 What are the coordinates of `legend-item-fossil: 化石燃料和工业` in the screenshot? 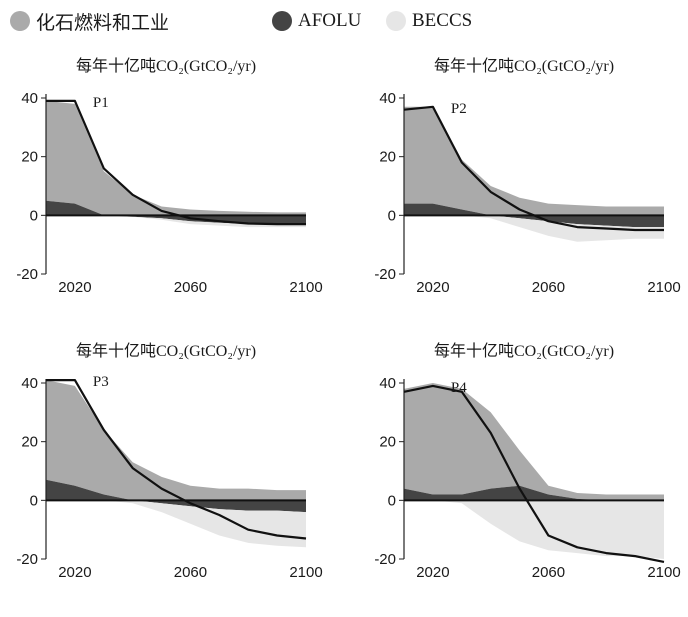 It's located at (89, 21).